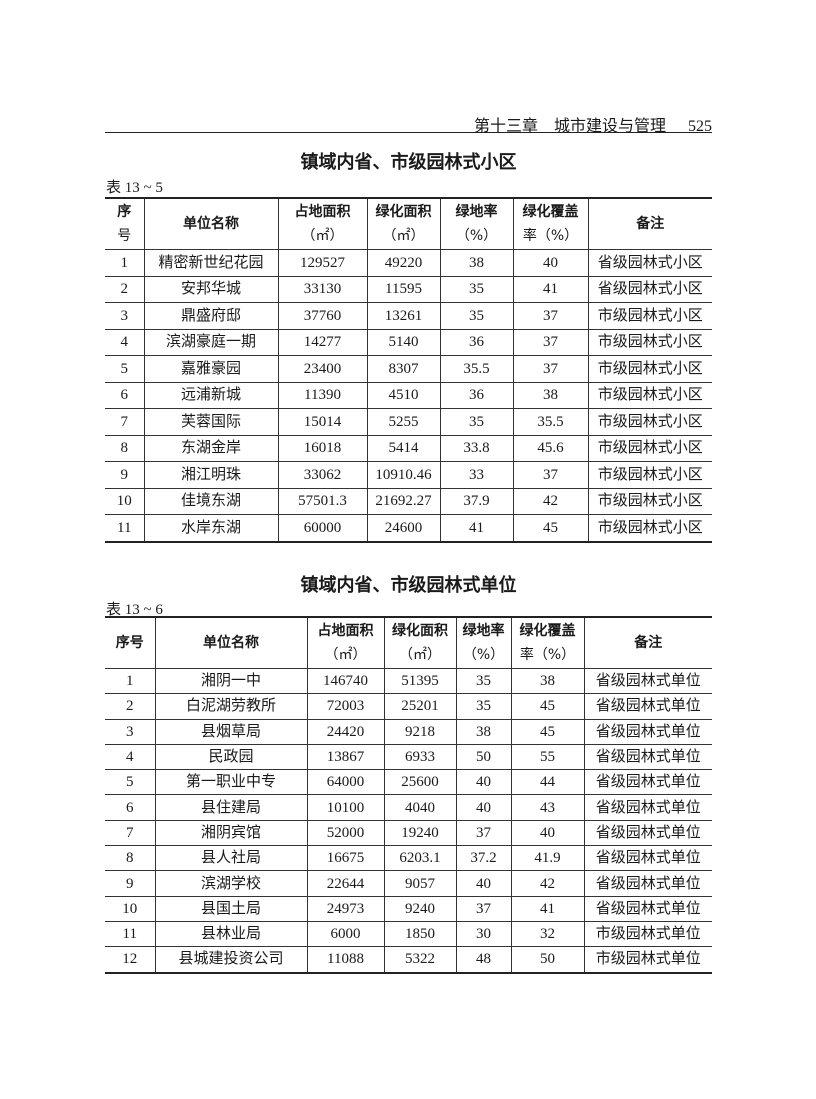 Image resolution: width=816 pixels, height=1099 pixels. Describe the element at coordinates (408, 124) in the screenshot. I see `running-head: 第十三章 城市建设与管理 525` at that location.